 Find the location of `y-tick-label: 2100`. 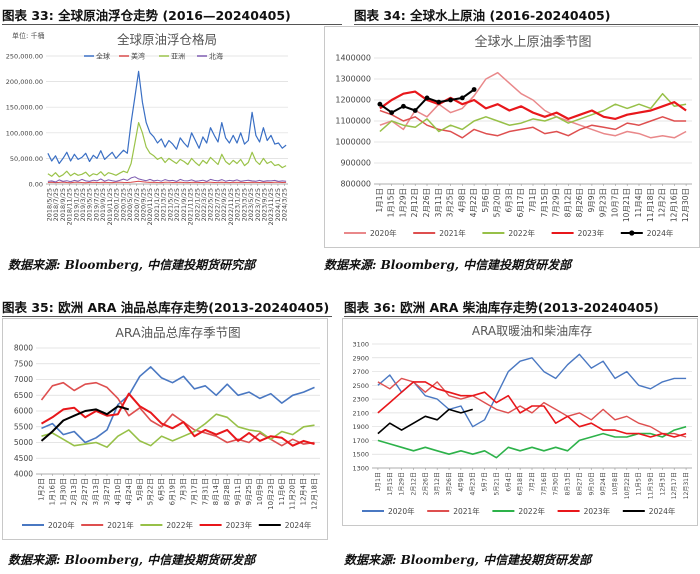

y-tick-label: 2100 is located at coordinates (360, 413).